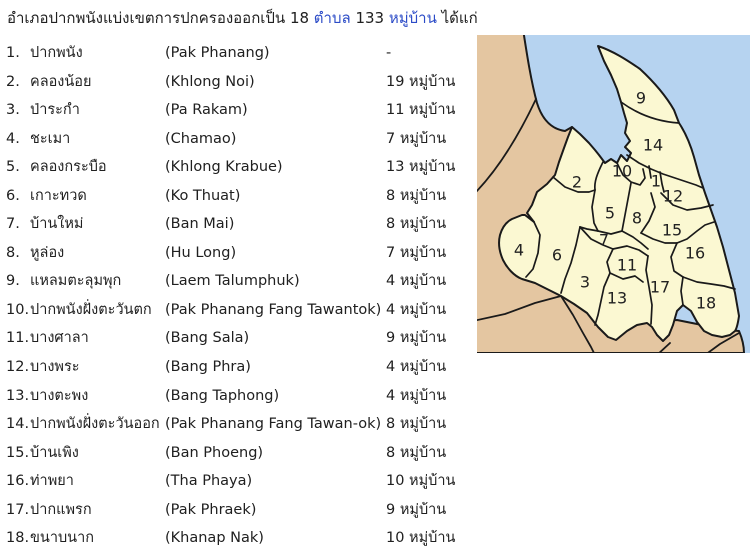  Describe the element at coordinates (201, 138) in the screenshot. I see `tambon-roman-name: (Chamao)` at that location.